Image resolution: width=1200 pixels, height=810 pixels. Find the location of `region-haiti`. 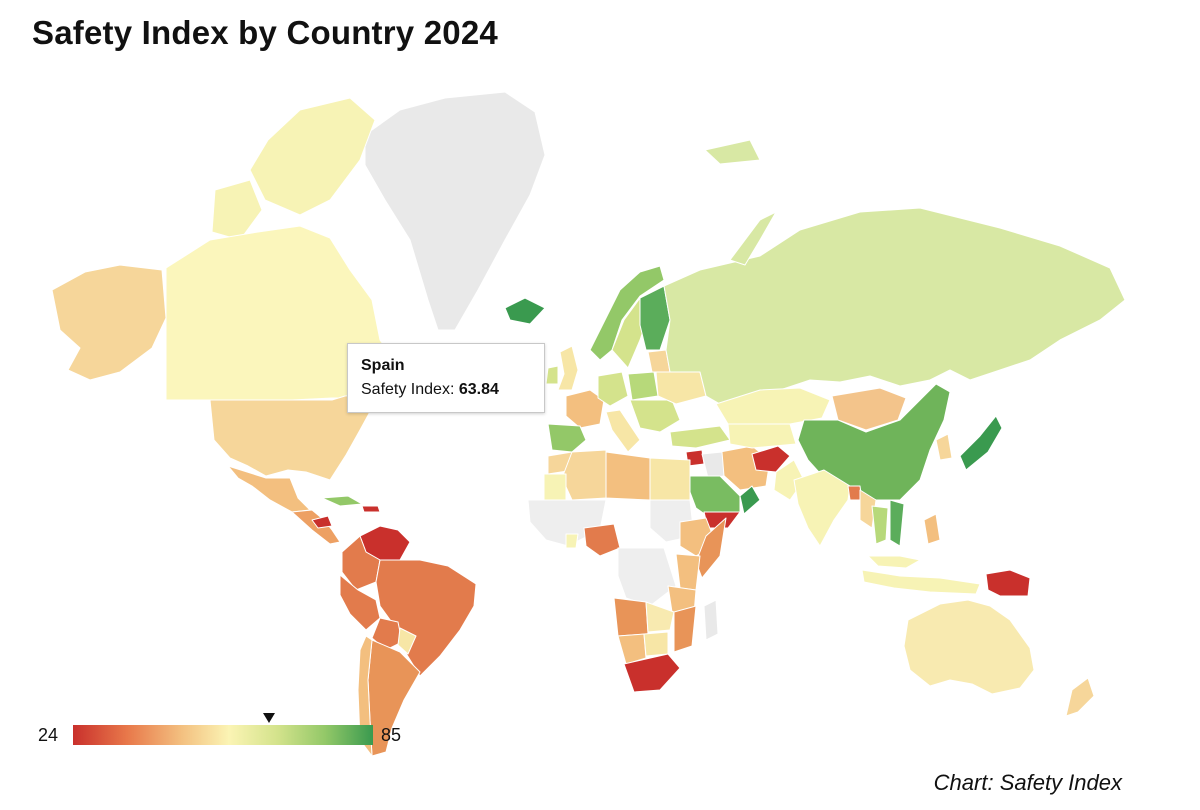

region-haiti is located at coordinates (371, 509).